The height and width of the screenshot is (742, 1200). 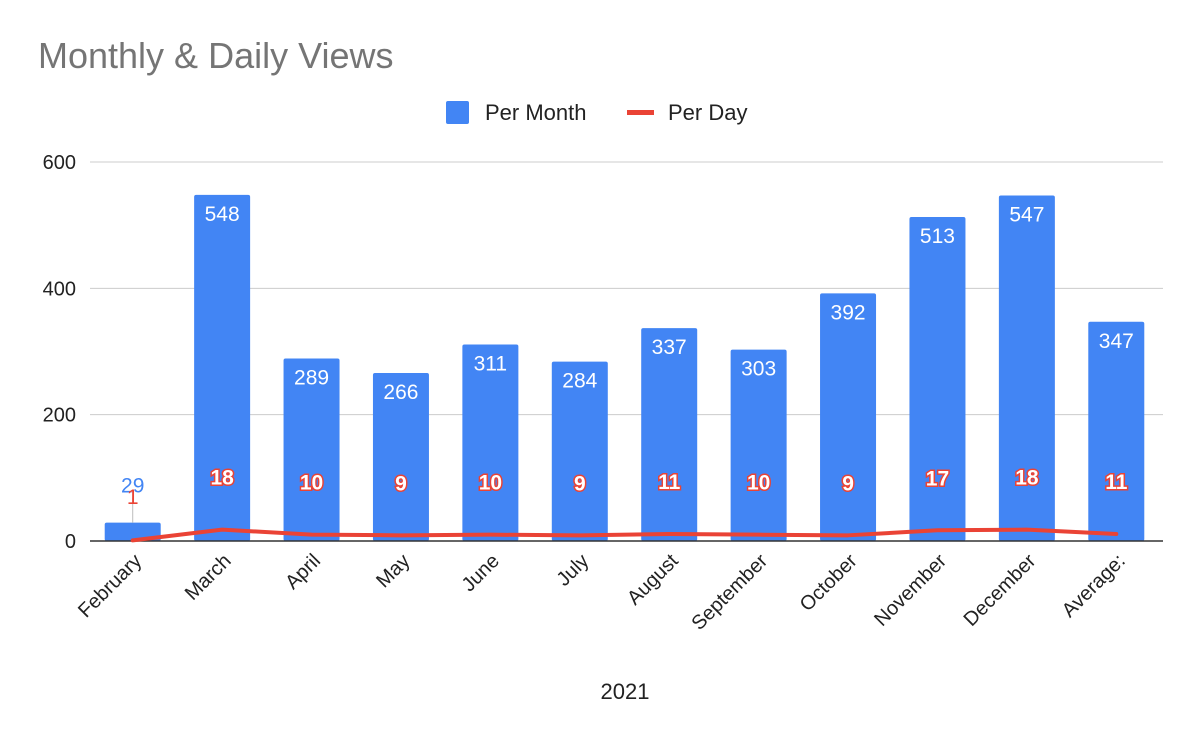 I want to click on chart-title: Monthly & Daily Views, so click(x=215, y=55).